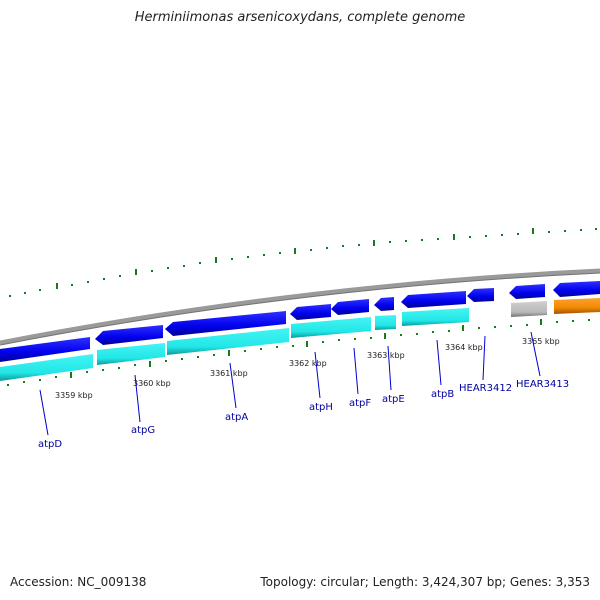 This screenshot has width=600, height=600. Describe the element at coordinates (464, 347) in the screenshot. I see `scale-label: 3364 kbp` at that location.